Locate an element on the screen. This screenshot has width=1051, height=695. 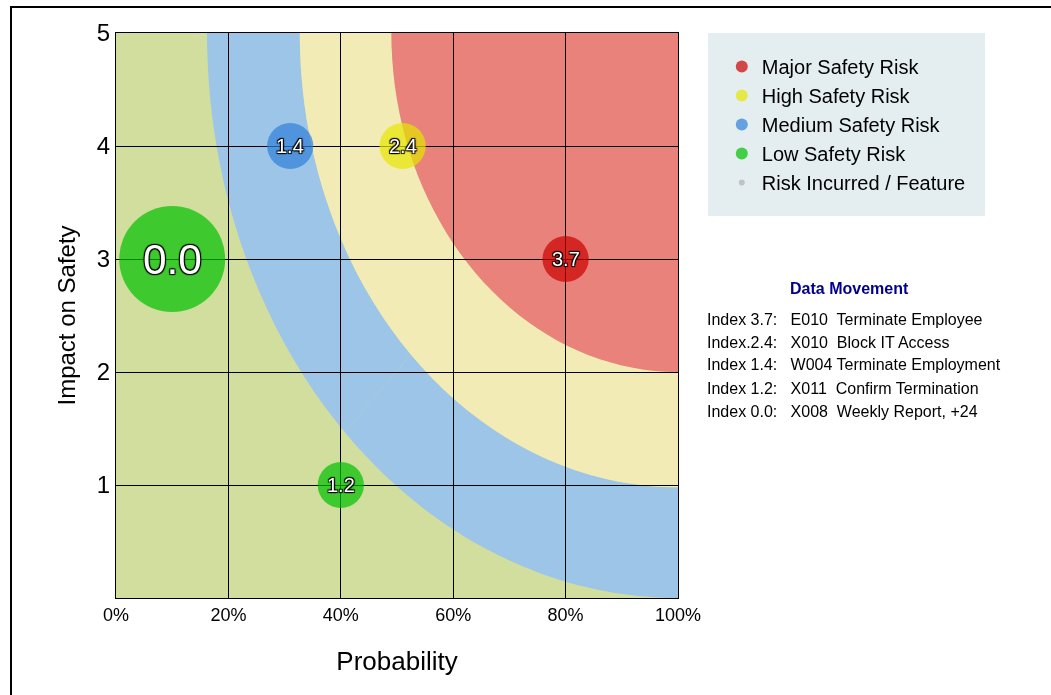
text: Index 3.7: E010 Terminate Employee is located at coordinates (845, 319).